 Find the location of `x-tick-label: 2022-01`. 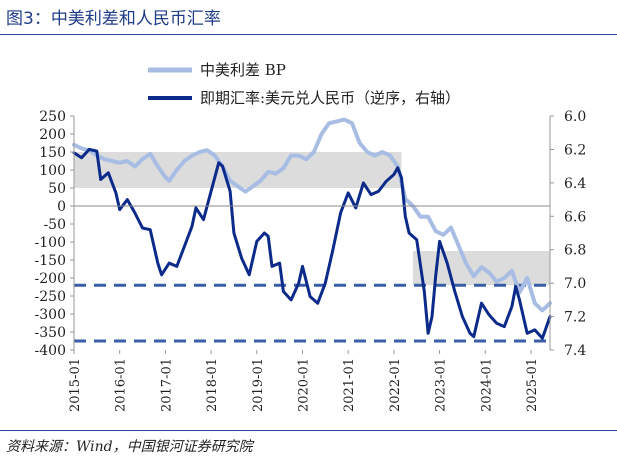

x-tick-label: 2022-01 is located at coordinates (395, 385).